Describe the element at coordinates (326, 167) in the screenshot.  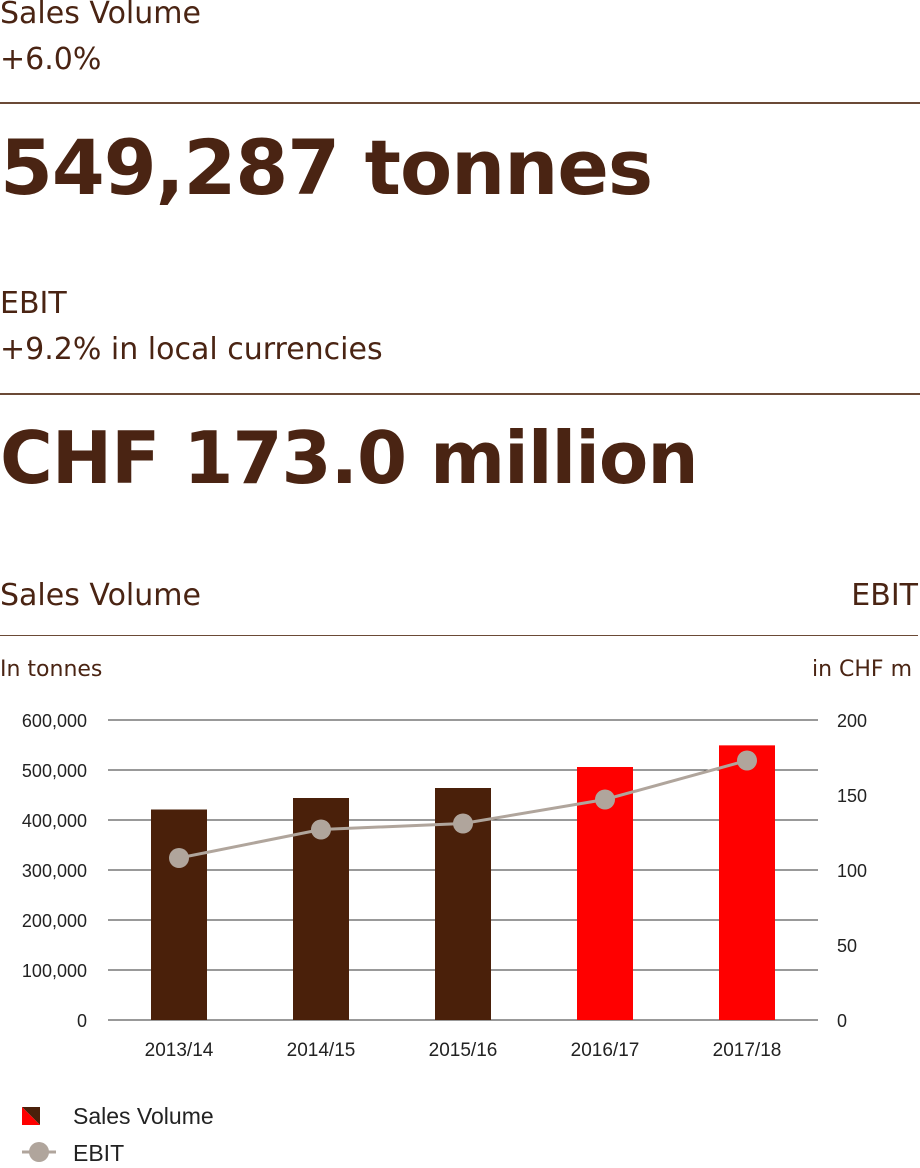
I see `sales-volume-value: 549,287 tonnes` at that location.